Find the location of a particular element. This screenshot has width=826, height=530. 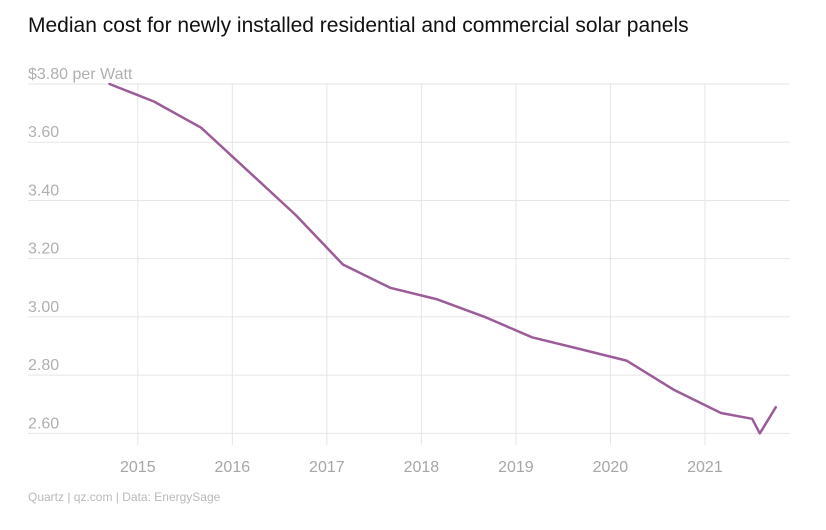

x-tick-label: 2016 is located at coordinates (233, 467).